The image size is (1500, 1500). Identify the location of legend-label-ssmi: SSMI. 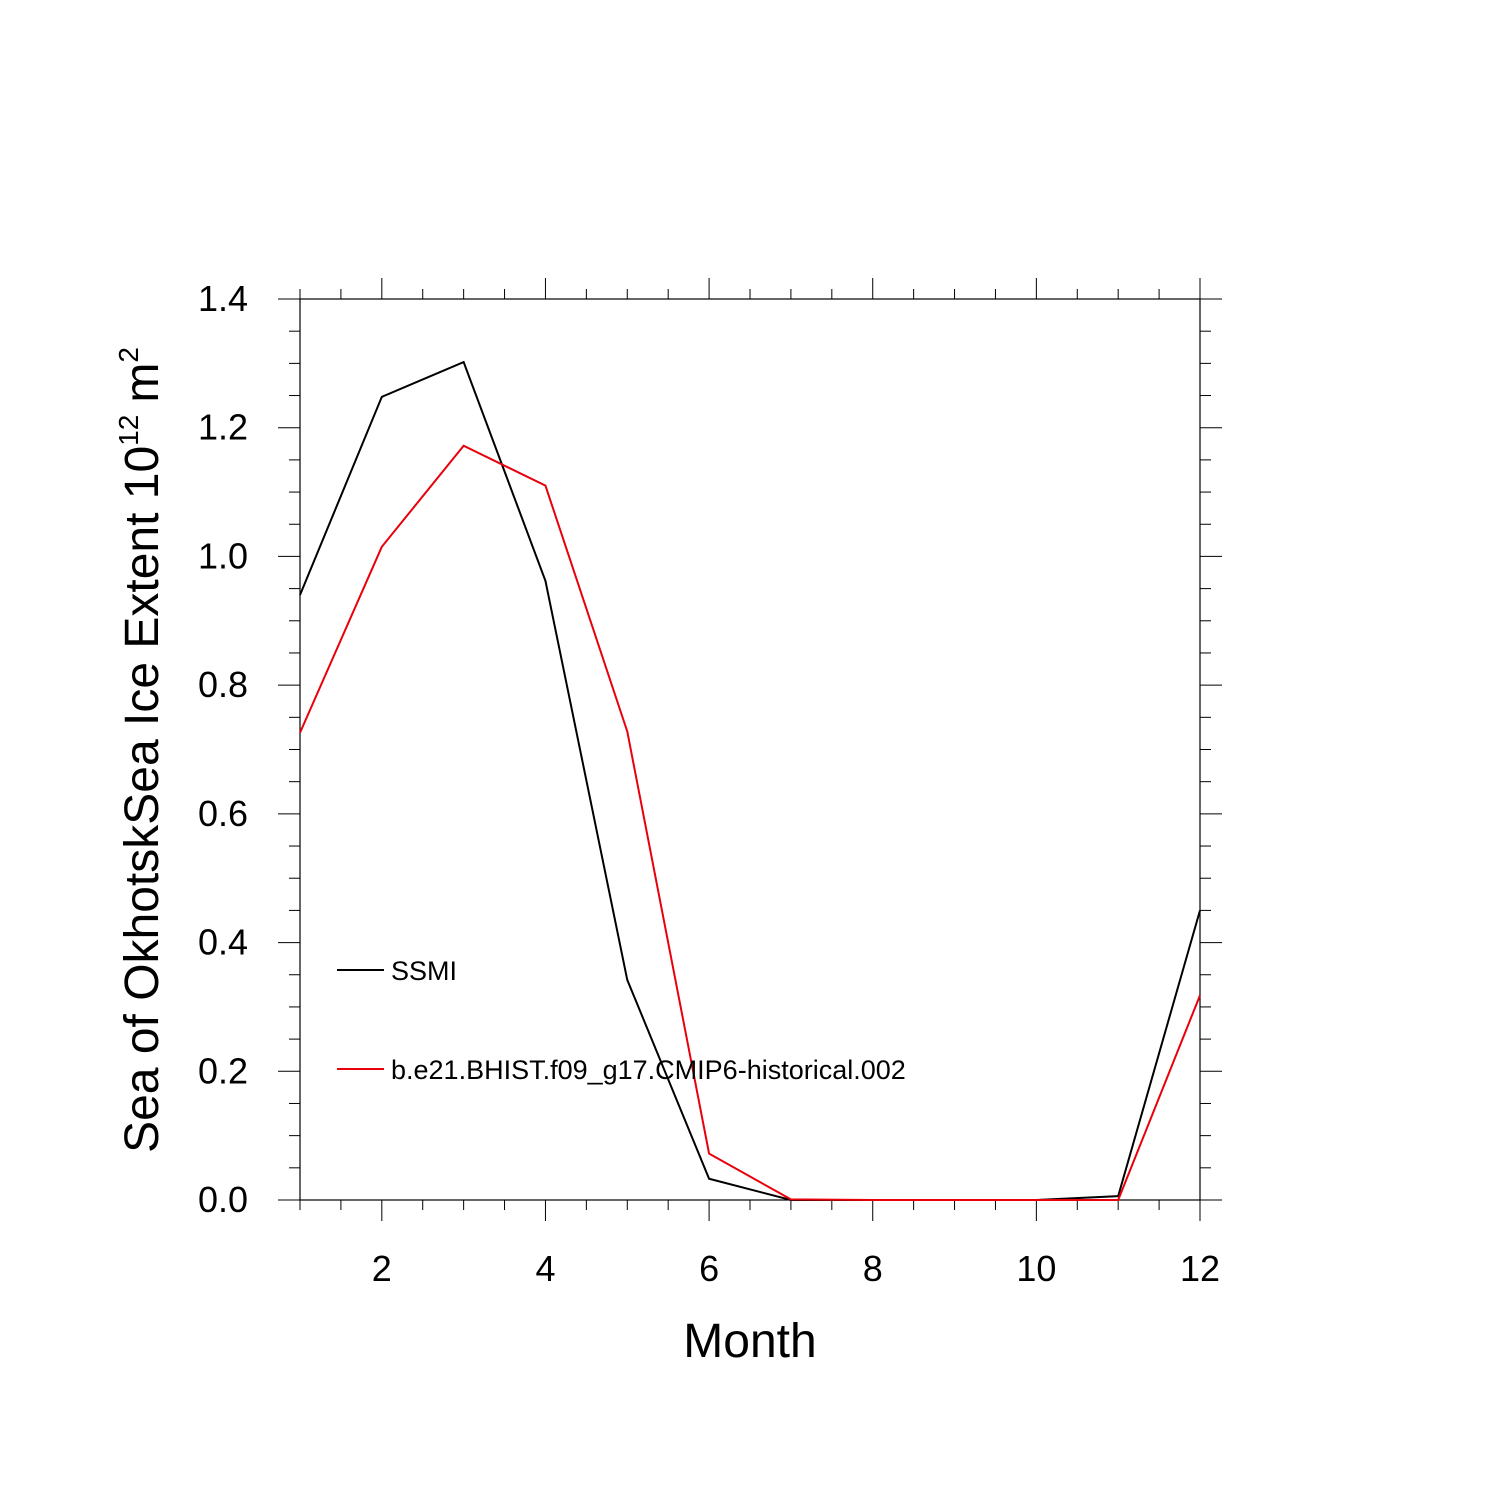
(424, 971).